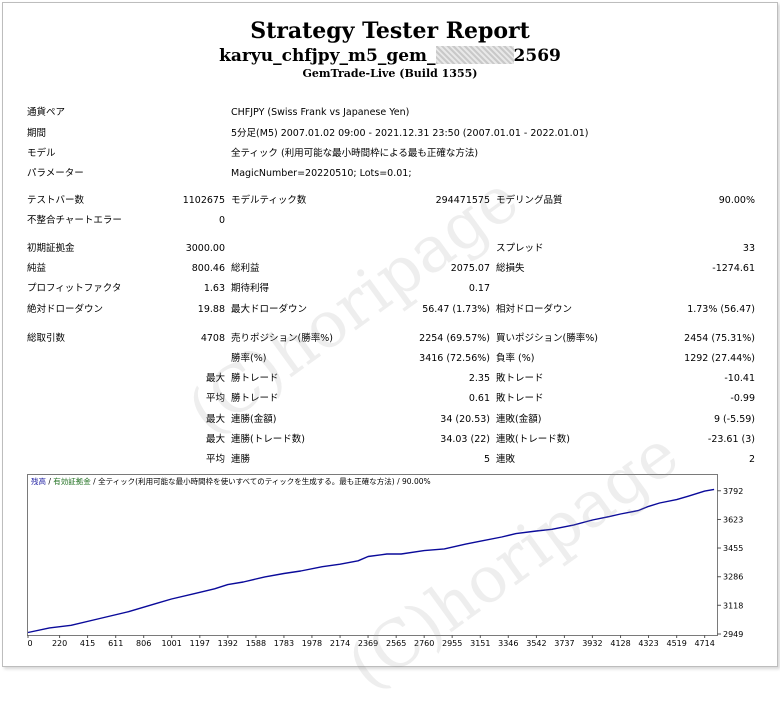  I want to click on avg-word-2: 平均, so click(215, 459).